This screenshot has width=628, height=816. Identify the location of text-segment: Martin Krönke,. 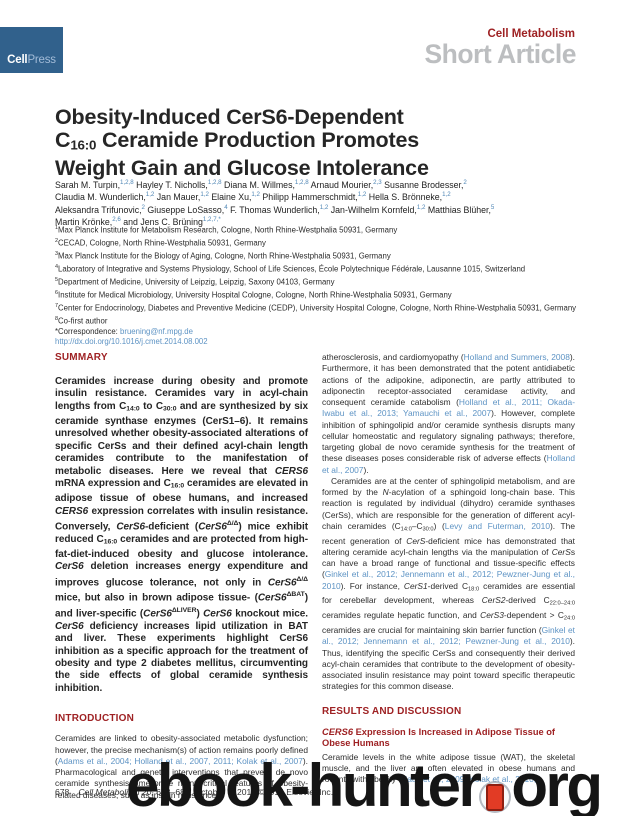
(84, 222).